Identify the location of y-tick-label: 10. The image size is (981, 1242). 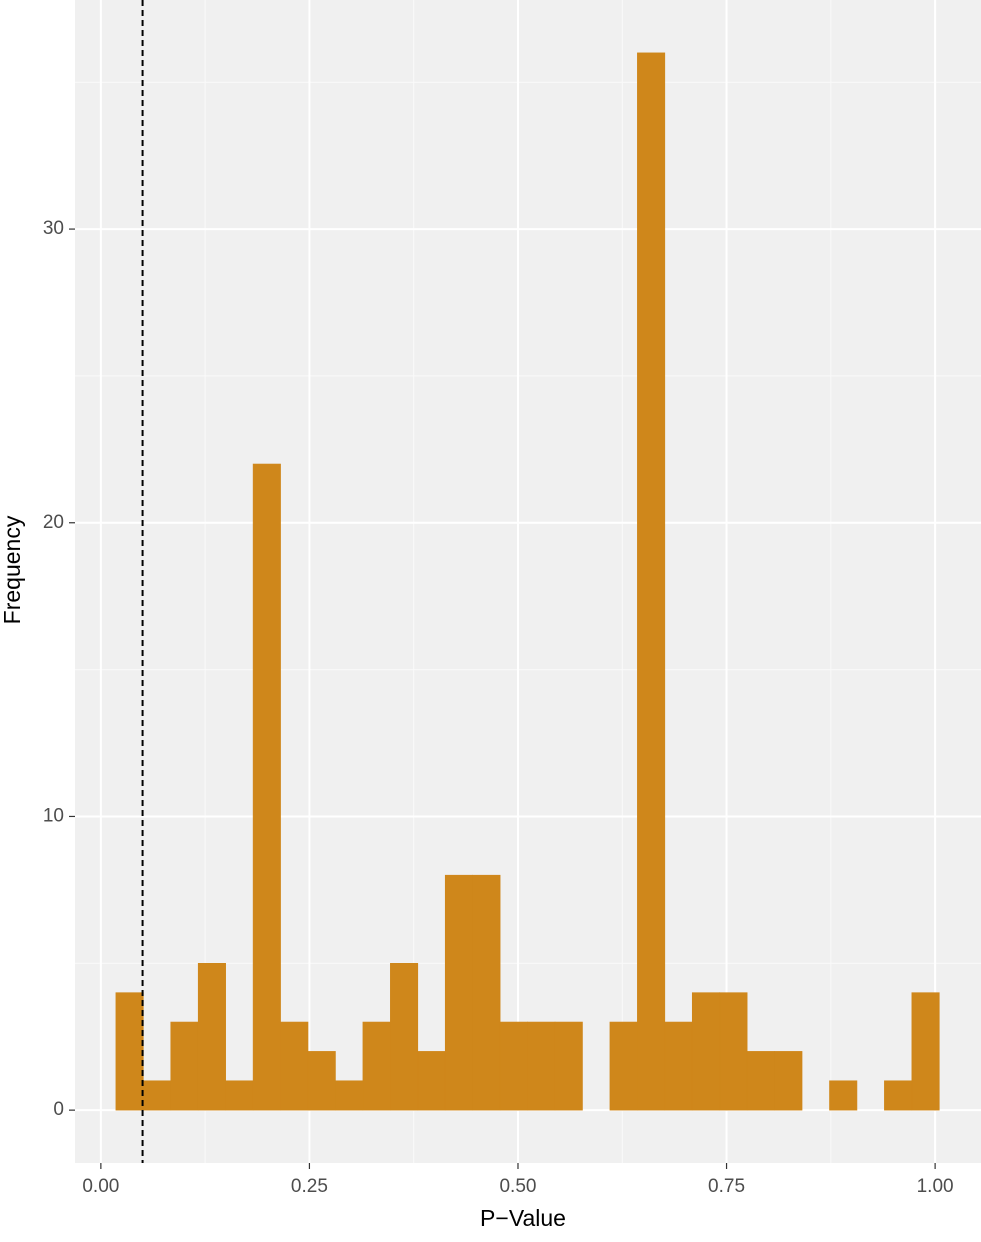
(53, 815).